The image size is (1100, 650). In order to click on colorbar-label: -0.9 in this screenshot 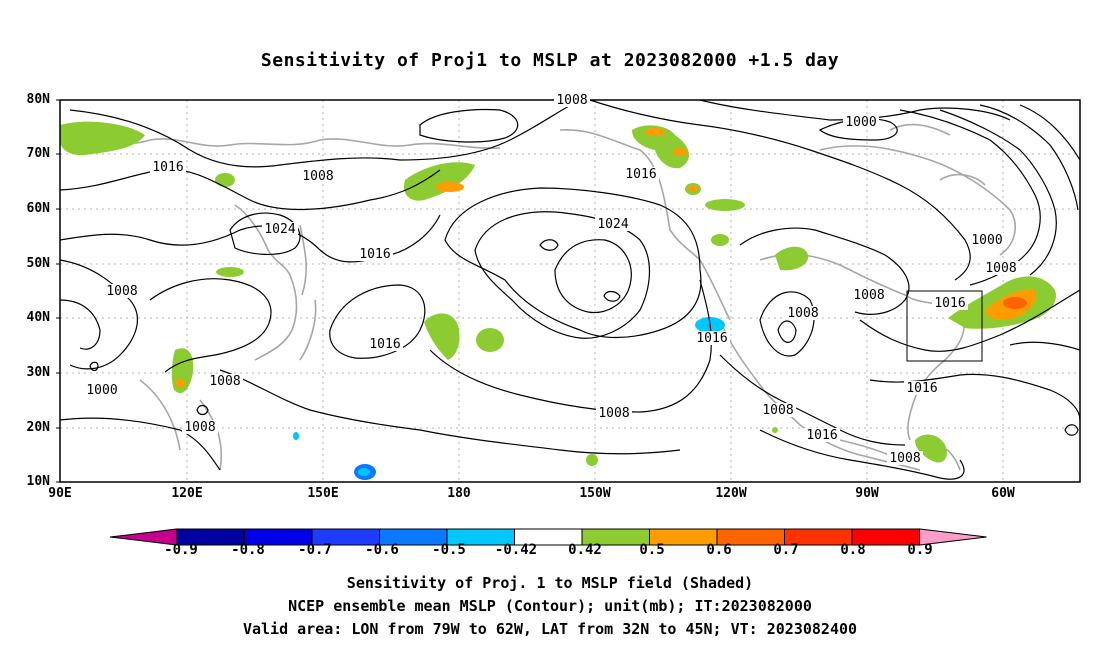, I will do `click(181, 550)`.